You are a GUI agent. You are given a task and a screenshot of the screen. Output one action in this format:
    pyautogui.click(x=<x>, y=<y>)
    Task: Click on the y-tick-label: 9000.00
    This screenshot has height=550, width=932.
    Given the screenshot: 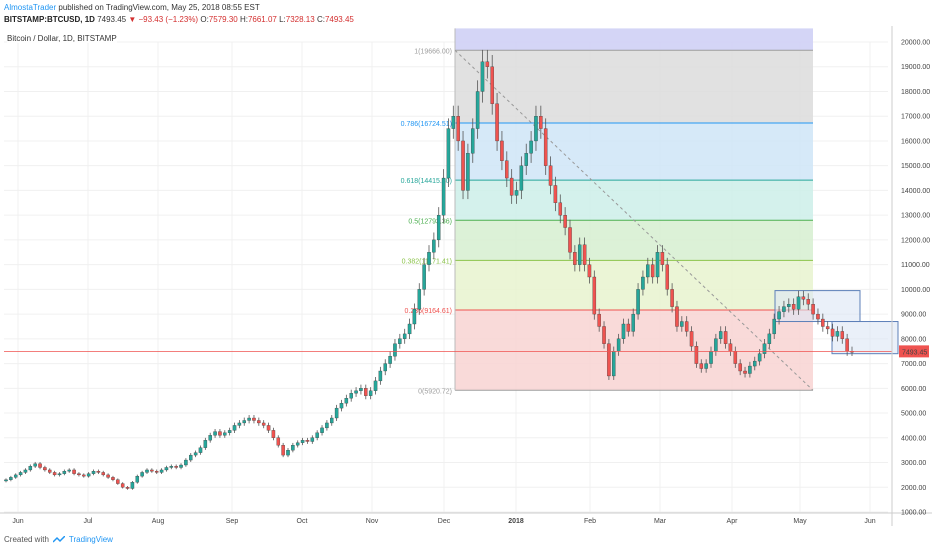 What is the action you would take?
    pyautogui.click(x=913, y=315)
    